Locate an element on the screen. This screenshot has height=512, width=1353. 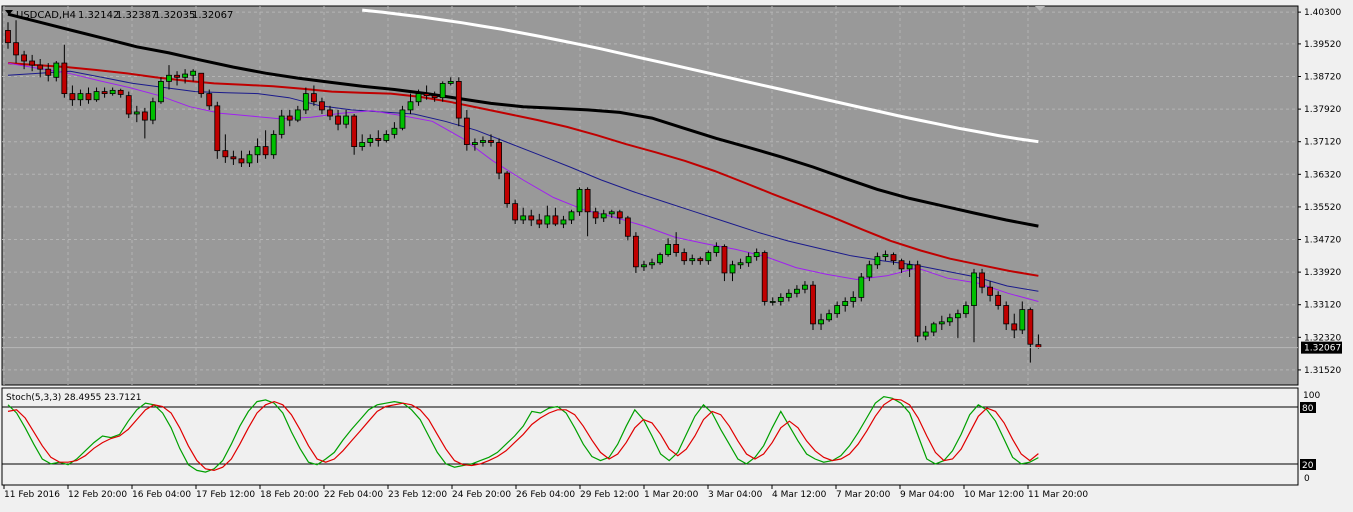
price-tick-label: 1.33920 is located at coordinates (1322, 273).